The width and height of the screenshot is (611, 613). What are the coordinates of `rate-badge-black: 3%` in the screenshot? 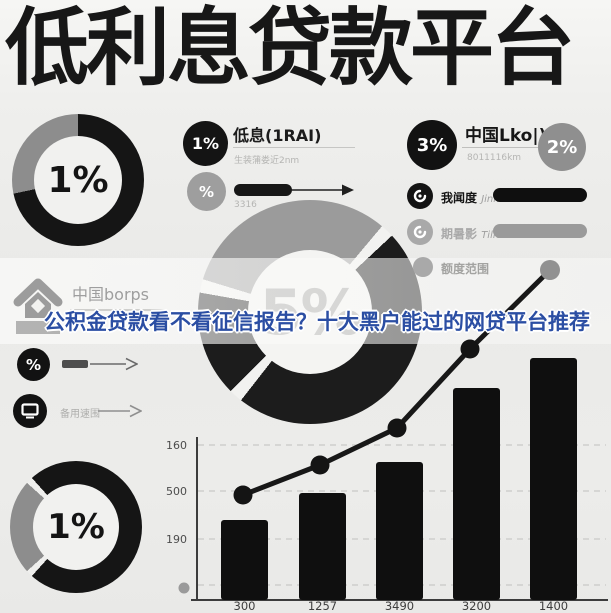 It's located at (432, 145).